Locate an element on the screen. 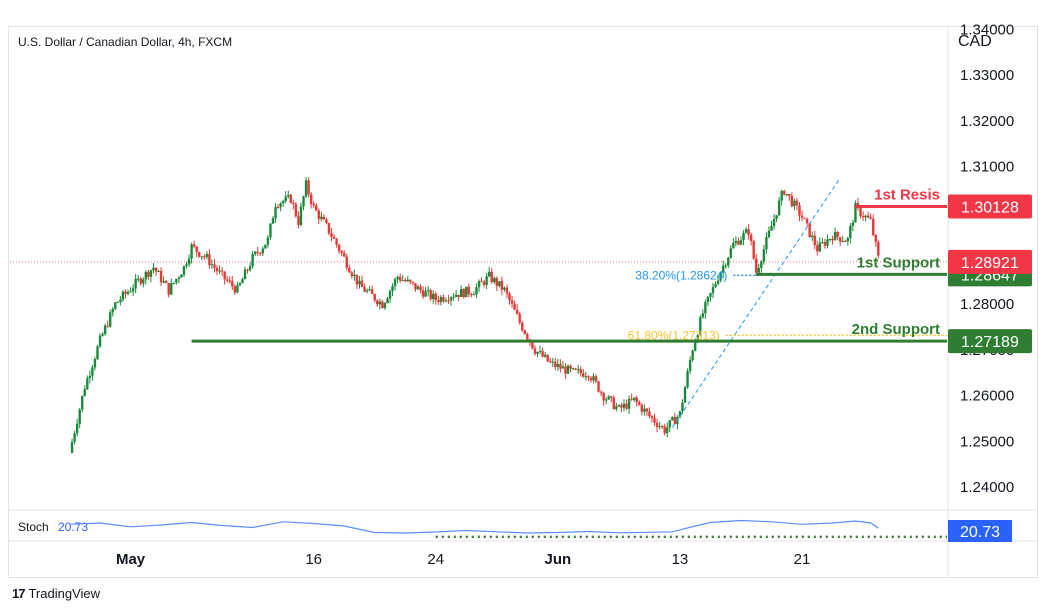 This screenshot has width=1048, height=612. y-tick-label-4: 1.28000 is located at coordinates (987, 304).